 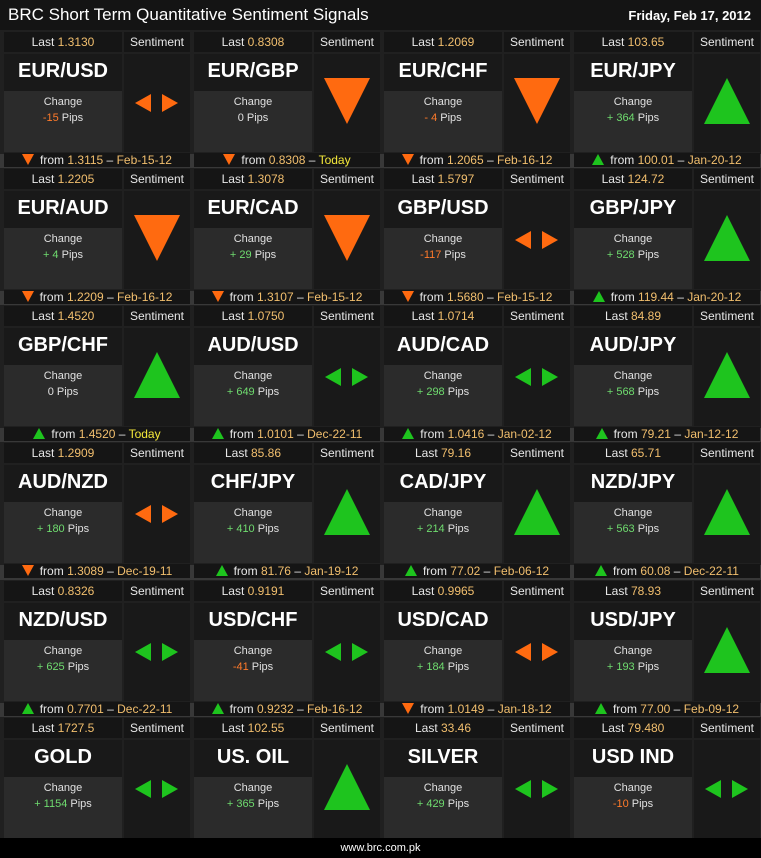 I want to click on change-pips: + 298, so click(x=430, y=392).